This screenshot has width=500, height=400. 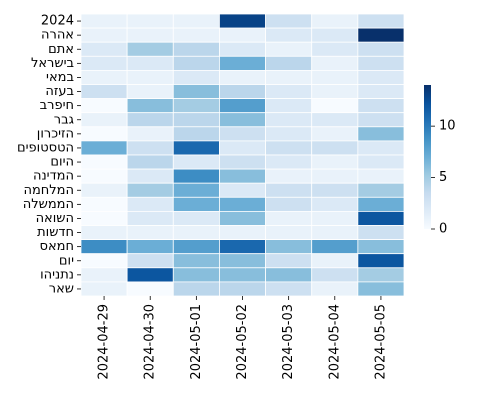 I want to click on colorbar-tick-label: 0, so click(x=443, y=229).